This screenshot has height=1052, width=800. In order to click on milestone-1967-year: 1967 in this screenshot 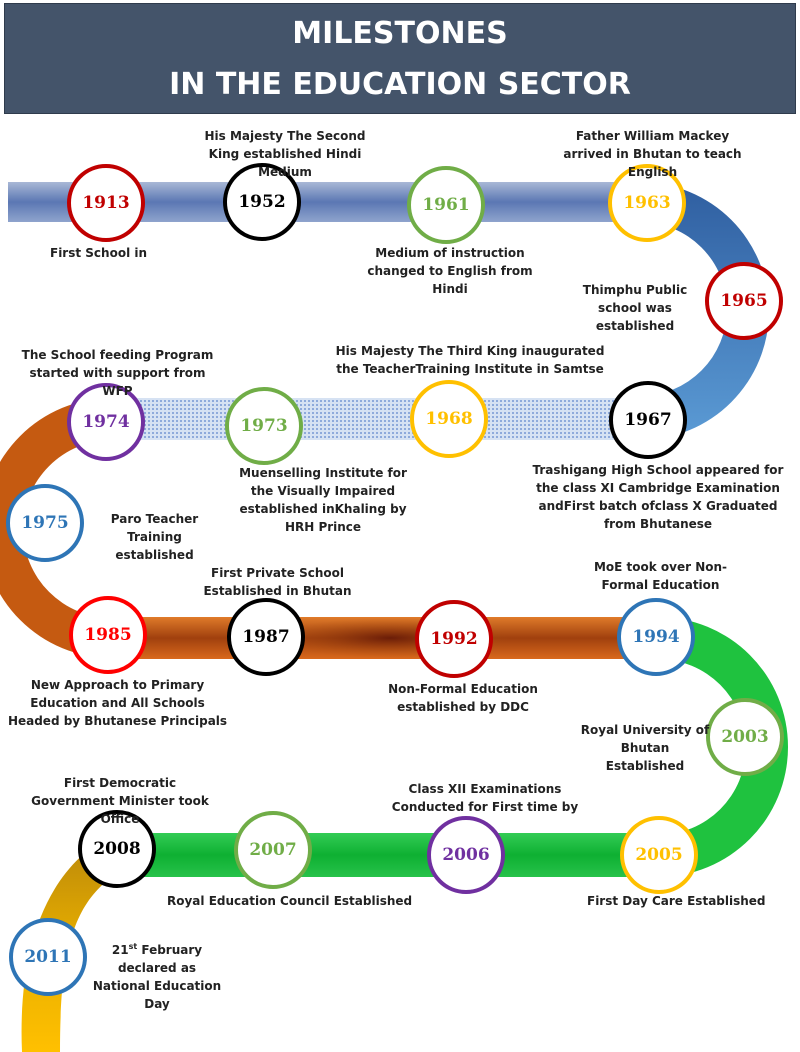, I will do `click(648, 420)`.